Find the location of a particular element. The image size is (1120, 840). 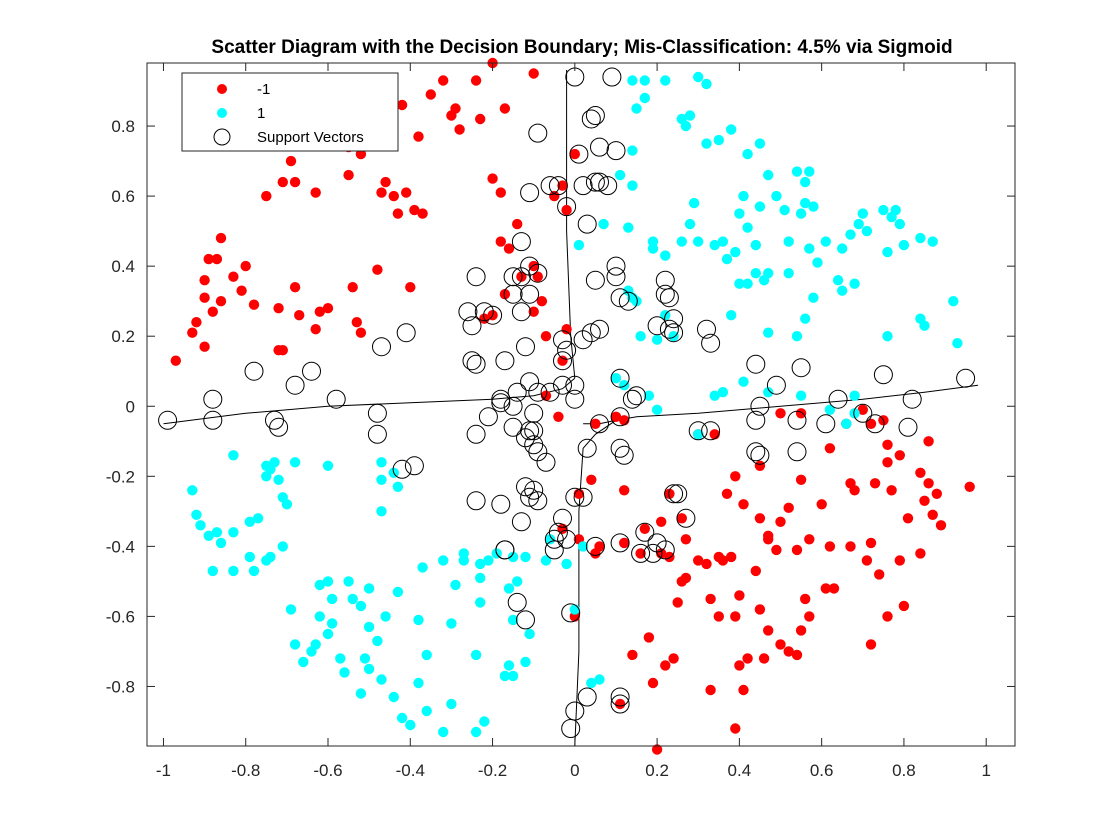

y-tick-label: -0.8 is located at coordinates (120, 686).